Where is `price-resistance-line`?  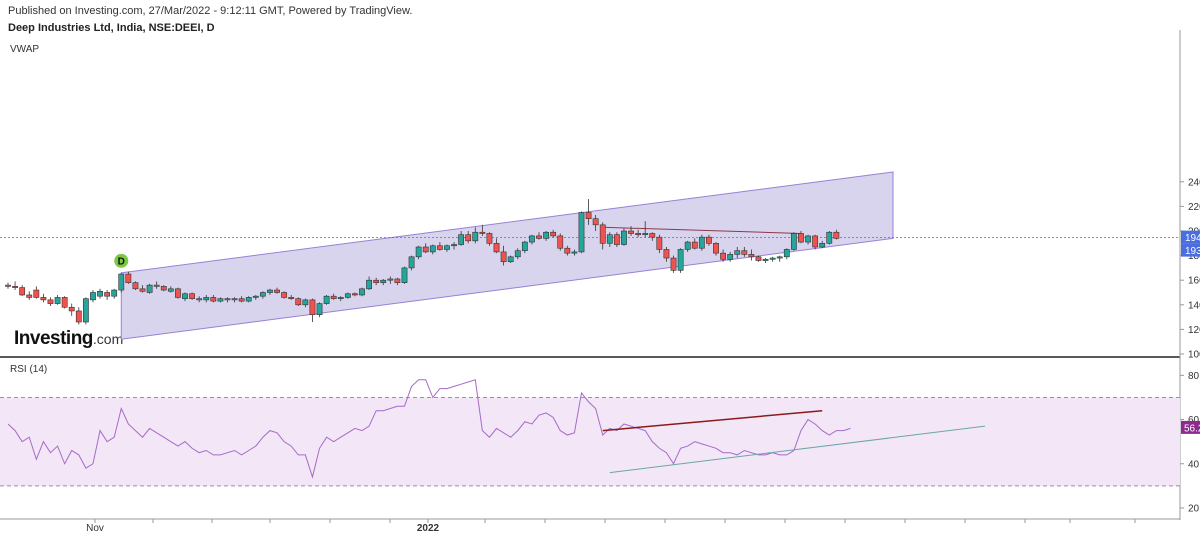 price-resistance-line is located at coordinates (701, 230).